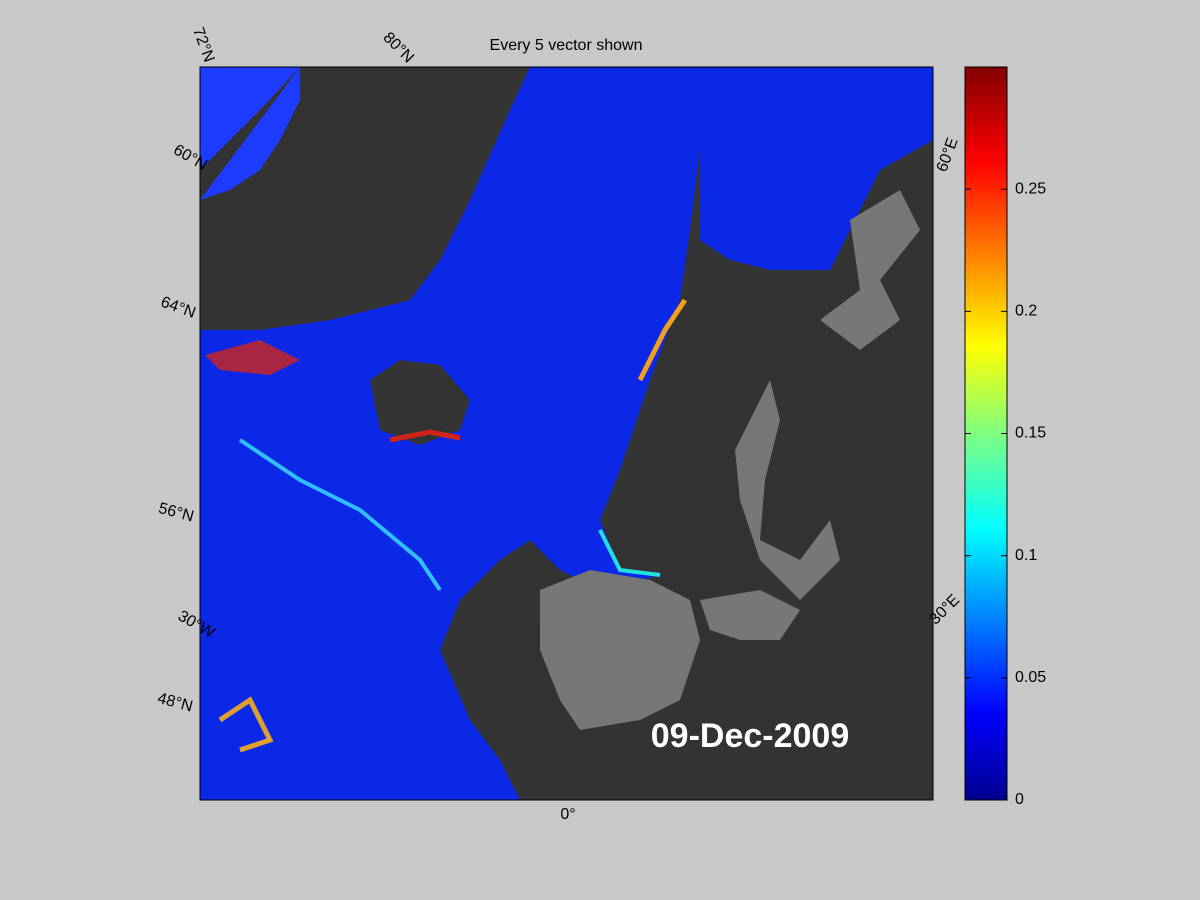 Image resolution: width=1200 pixels, height=900 pixels. I want to click on date-label: 09-Dec-2009, so click(750, 736).